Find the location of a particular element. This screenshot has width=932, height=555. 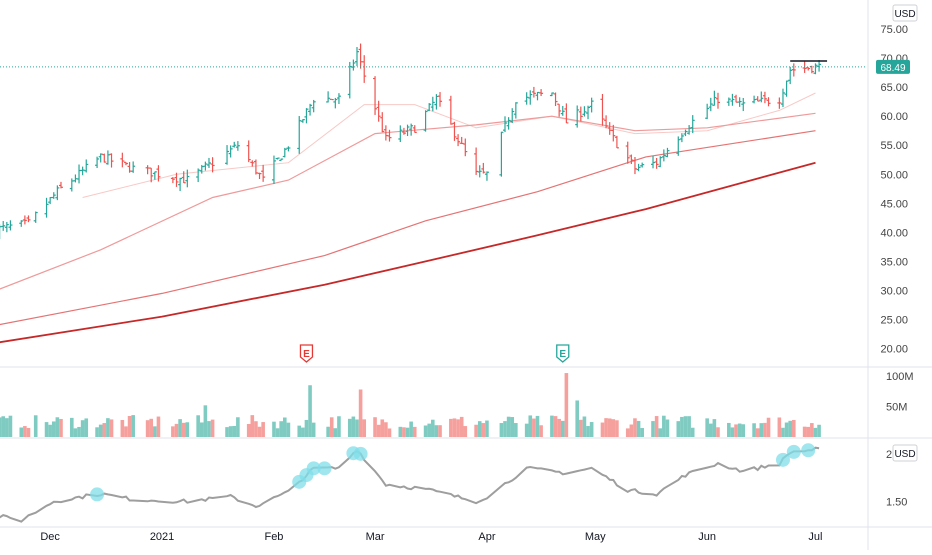

price-tick-label: 65.00 is located at coordinates (894, 88).